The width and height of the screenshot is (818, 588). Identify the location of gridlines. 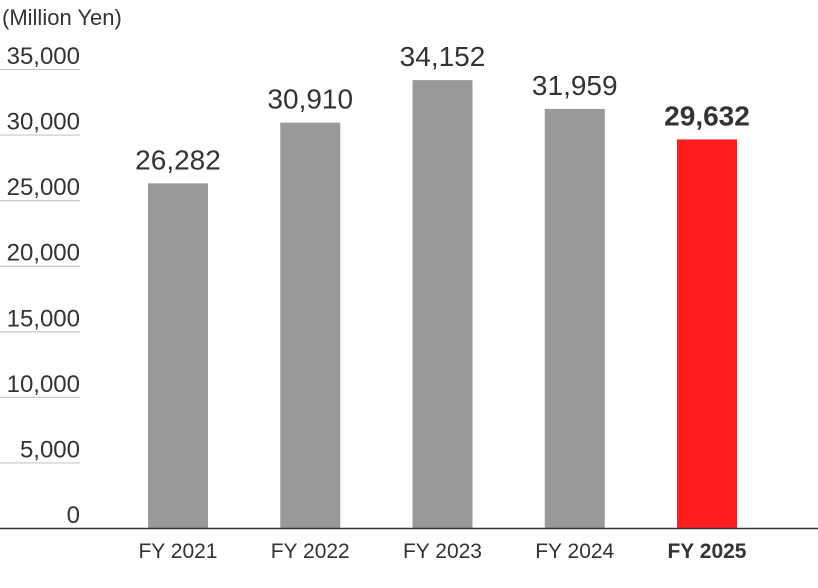
(40, 266).